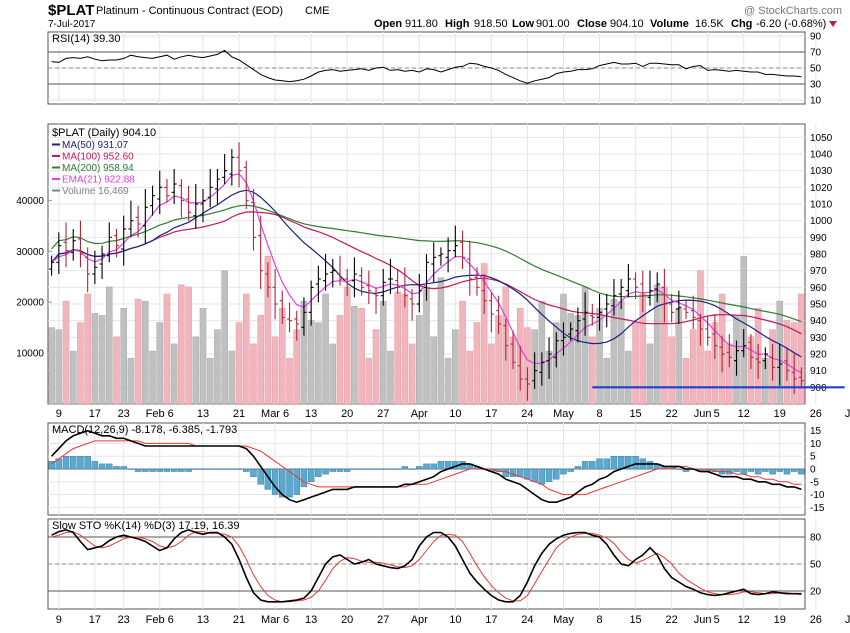  Describe the element at coordinates (553, 24) in the screenshot. I see `low-value: 901.00` at that location.